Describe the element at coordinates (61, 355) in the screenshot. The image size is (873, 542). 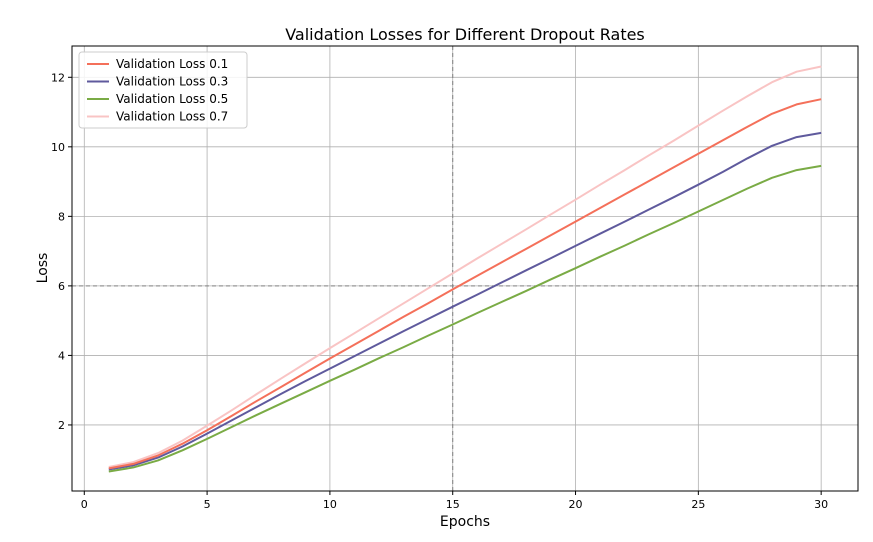
I see `y-tick-label: 4` at that location.